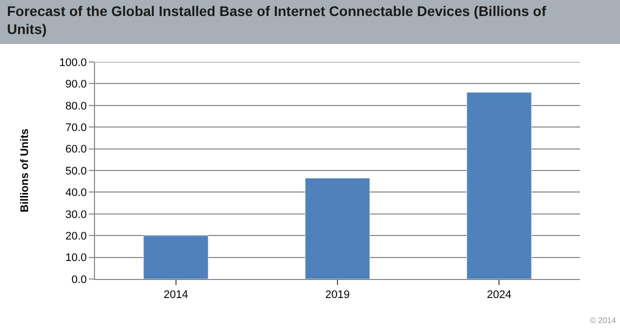  I want to click on chart-title: Forecast of the Global Installed Base of Internet Connectable Devices (Billions of Units), so click(276, 20).